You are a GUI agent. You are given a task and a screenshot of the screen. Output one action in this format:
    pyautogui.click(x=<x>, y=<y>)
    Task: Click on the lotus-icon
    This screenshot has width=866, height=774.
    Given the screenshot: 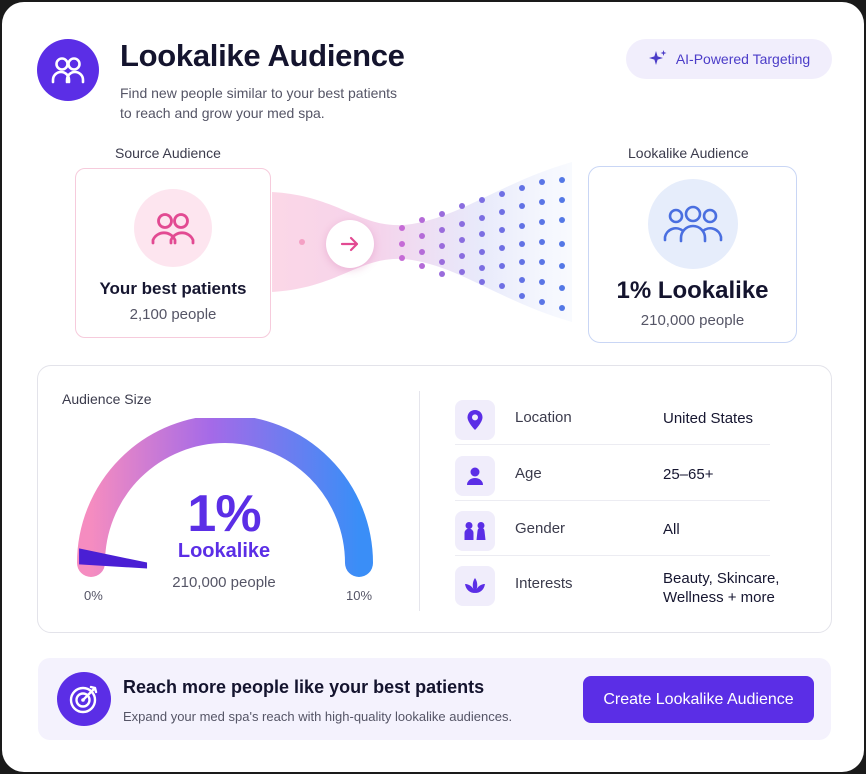 What is the action you would take?
    pyautogui.click(x=475, y=586)
    